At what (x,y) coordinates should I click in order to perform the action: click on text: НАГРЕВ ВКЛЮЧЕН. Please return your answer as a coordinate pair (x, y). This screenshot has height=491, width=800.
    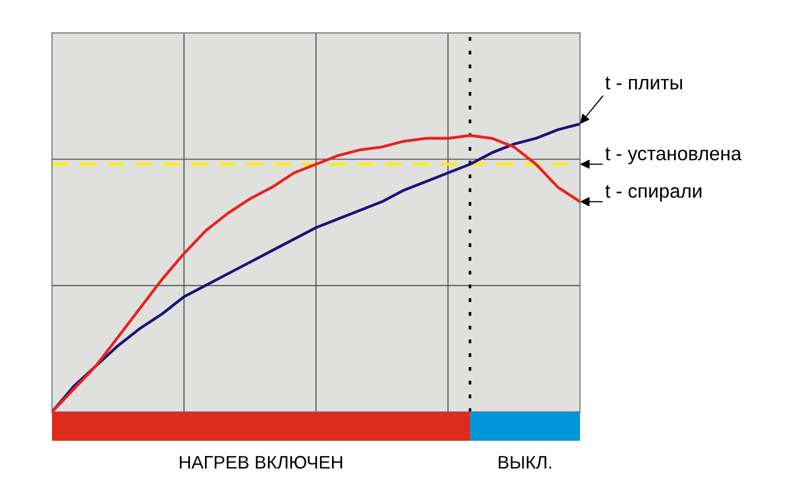
    Looking at the image, I should click on (261, 462).